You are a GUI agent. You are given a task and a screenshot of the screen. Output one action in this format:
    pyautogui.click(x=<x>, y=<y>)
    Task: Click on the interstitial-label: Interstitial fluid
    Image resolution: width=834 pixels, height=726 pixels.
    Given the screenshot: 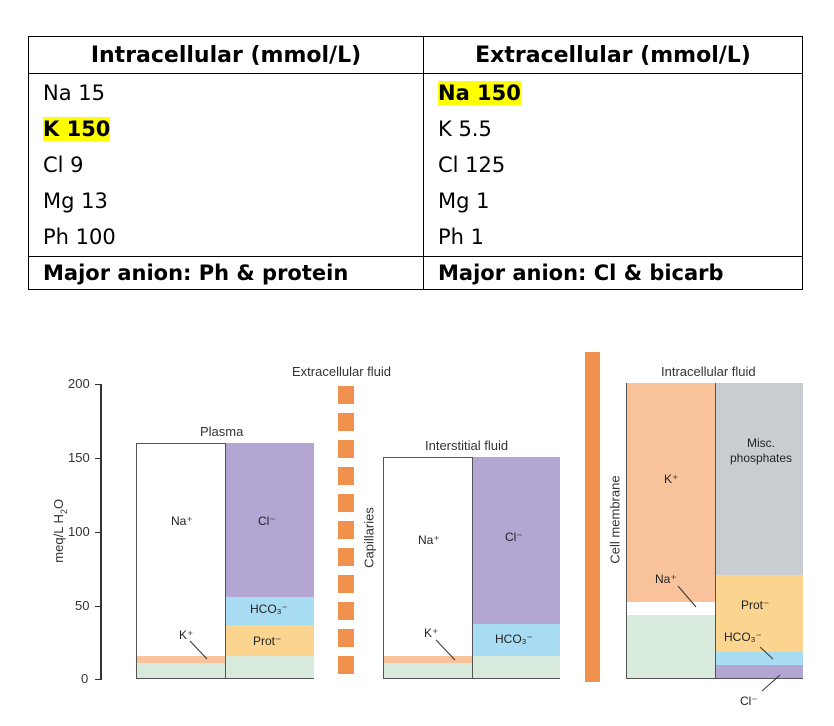 What is the action you would take?
    pyautogui.click(x=467, y=445)
    